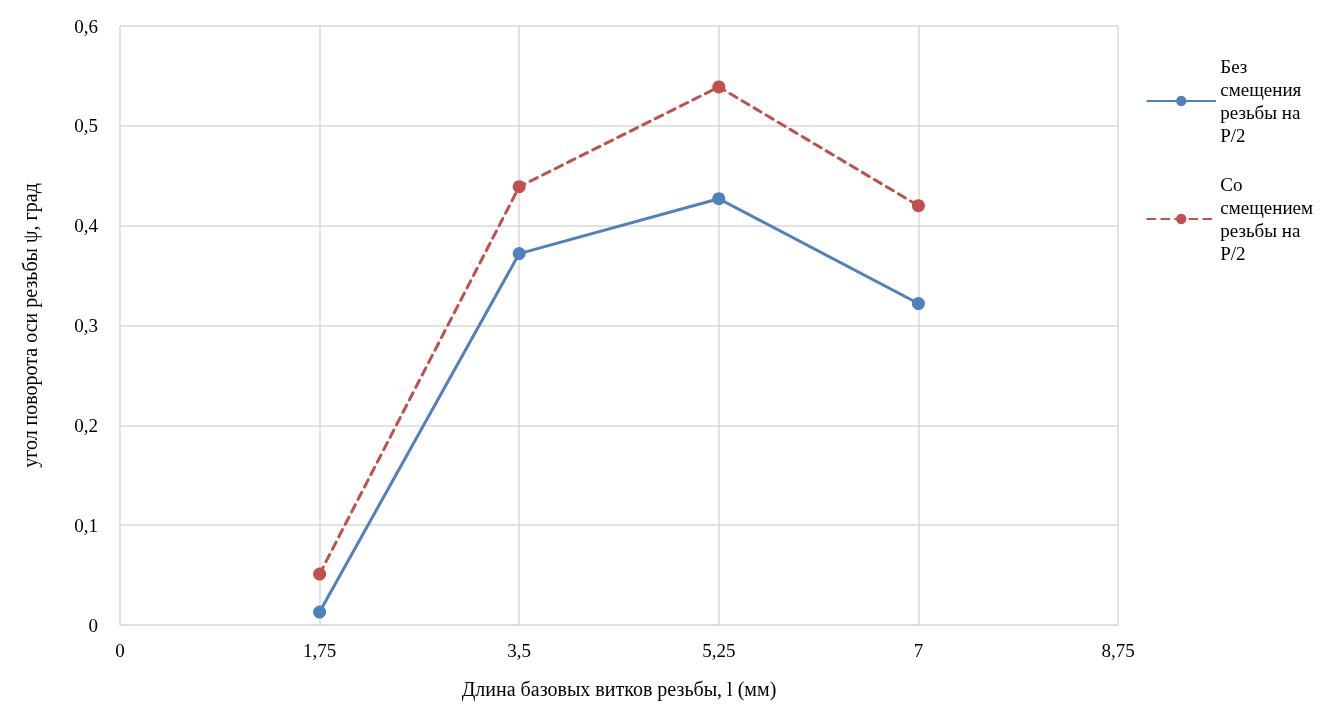 This screenshot has height=704, width=1332. I want to click on x-tick-label: 1,75, so click(319, 650).